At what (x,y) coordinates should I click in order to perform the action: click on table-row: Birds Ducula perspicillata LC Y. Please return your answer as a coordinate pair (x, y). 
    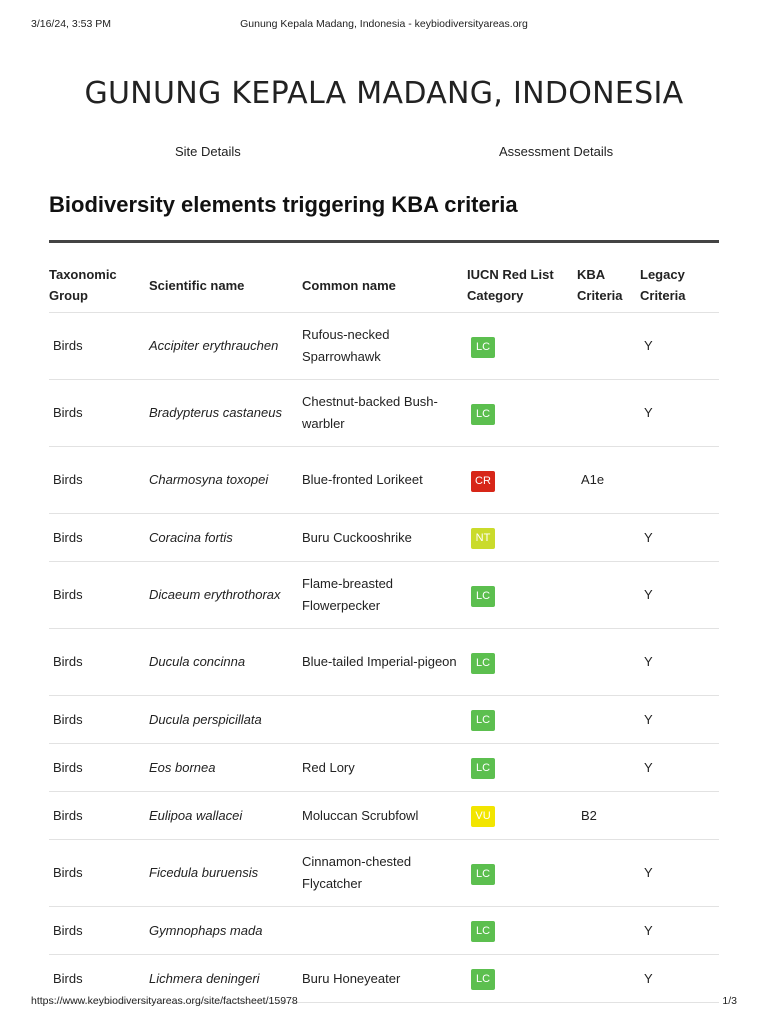
    Looking at the image, I should click on (384, 719).